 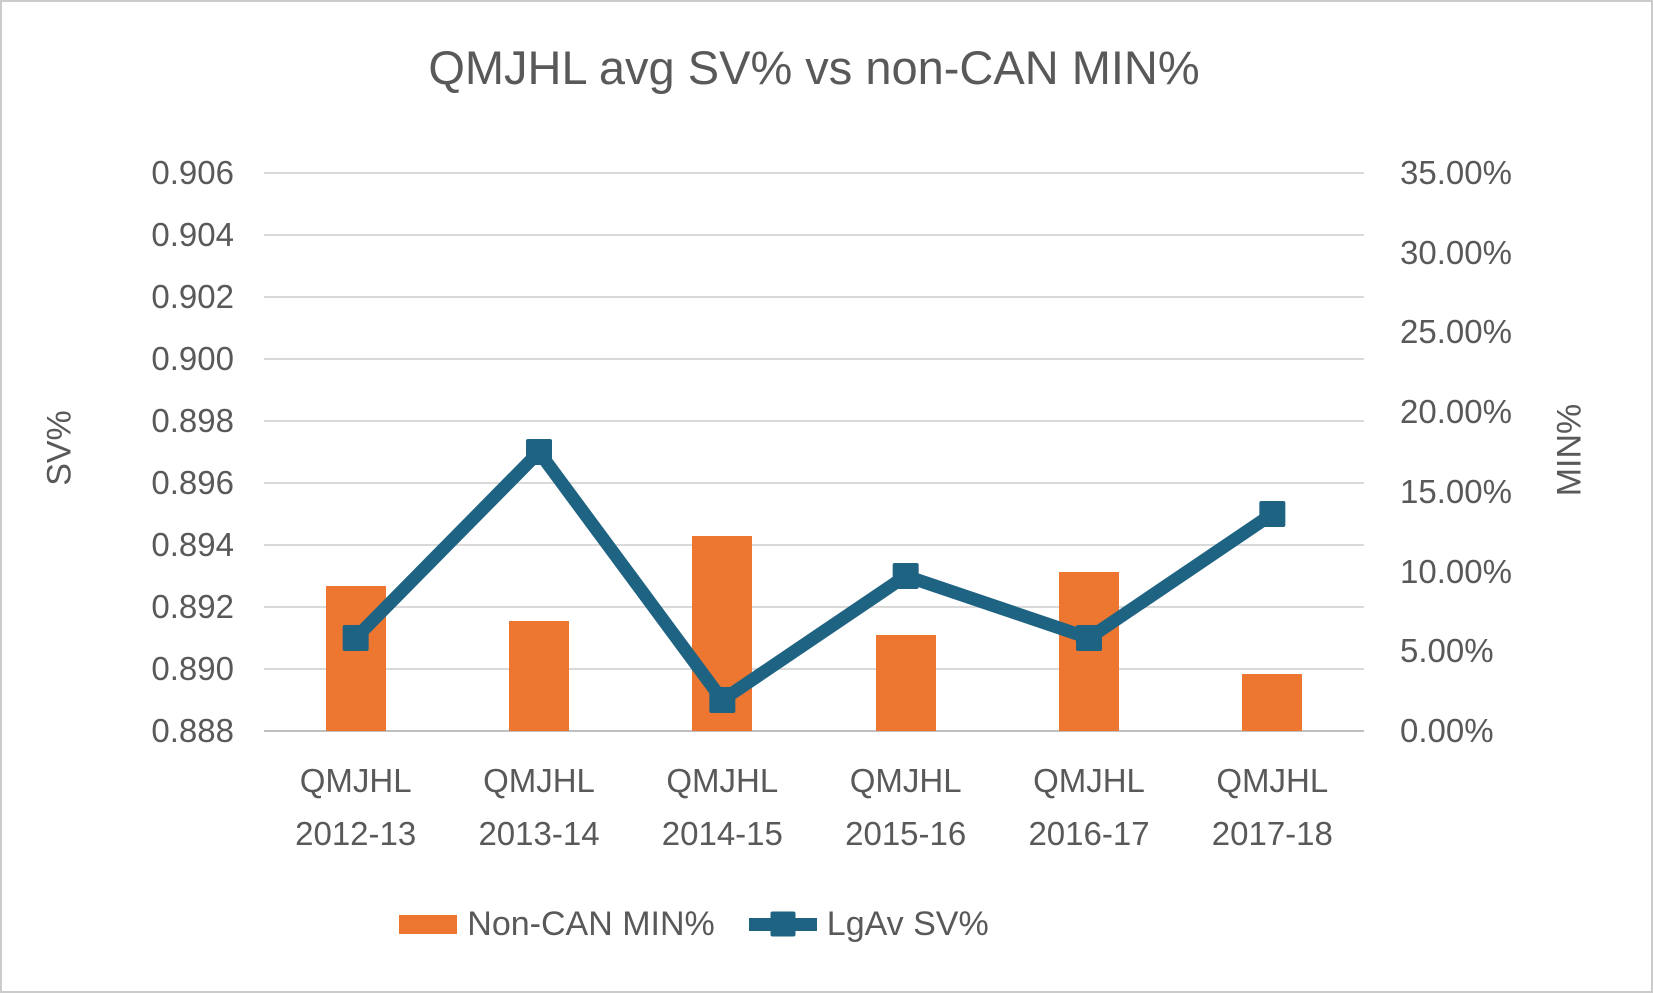 I want to click on x-axis-category-label: QMJHL 2015-16, so click(x=905, y=807).